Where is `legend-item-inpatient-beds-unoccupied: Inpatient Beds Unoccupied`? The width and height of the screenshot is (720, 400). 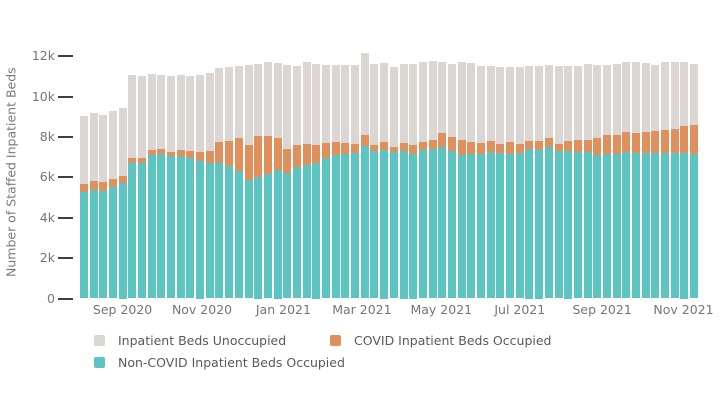 legend-item-inpatient-beds-unoccupied: Inpatient Beds Unoccupied is located at coordinates (190, 340).